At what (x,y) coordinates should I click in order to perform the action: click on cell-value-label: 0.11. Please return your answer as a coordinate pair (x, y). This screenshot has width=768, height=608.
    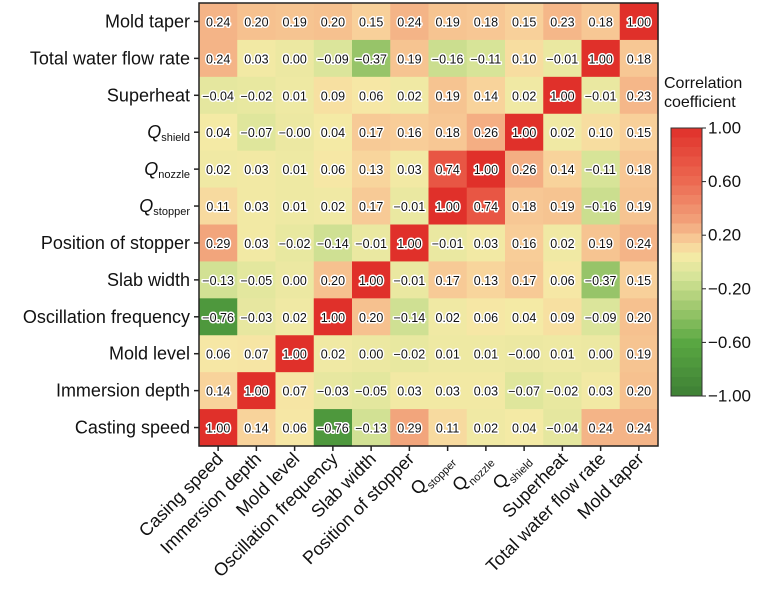
    Looking at the image, I should click on (217, 207).